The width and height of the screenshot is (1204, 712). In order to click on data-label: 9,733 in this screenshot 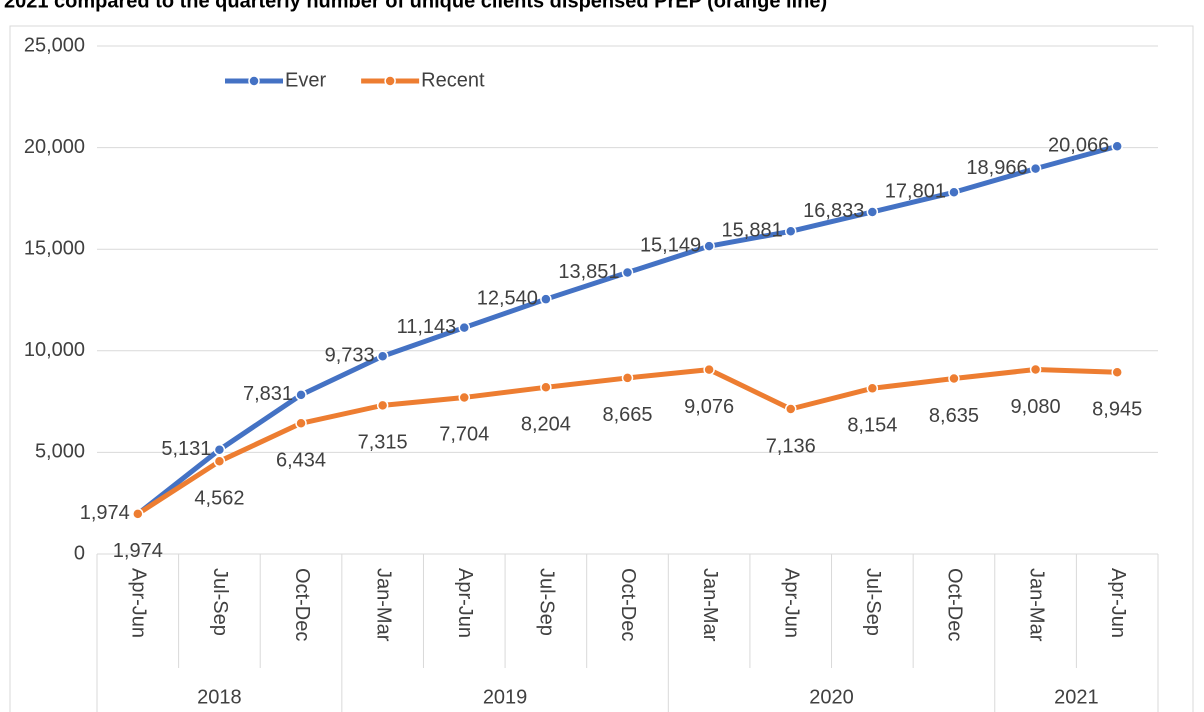, I will do `click(350, 356)`.